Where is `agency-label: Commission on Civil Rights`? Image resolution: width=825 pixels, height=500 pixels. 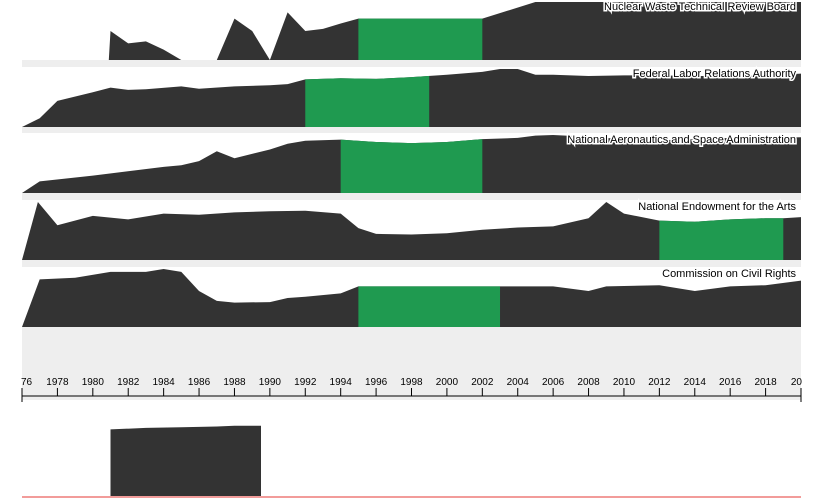
agency-label: Commission on Civil Rights is located at coordinates (729, 274).